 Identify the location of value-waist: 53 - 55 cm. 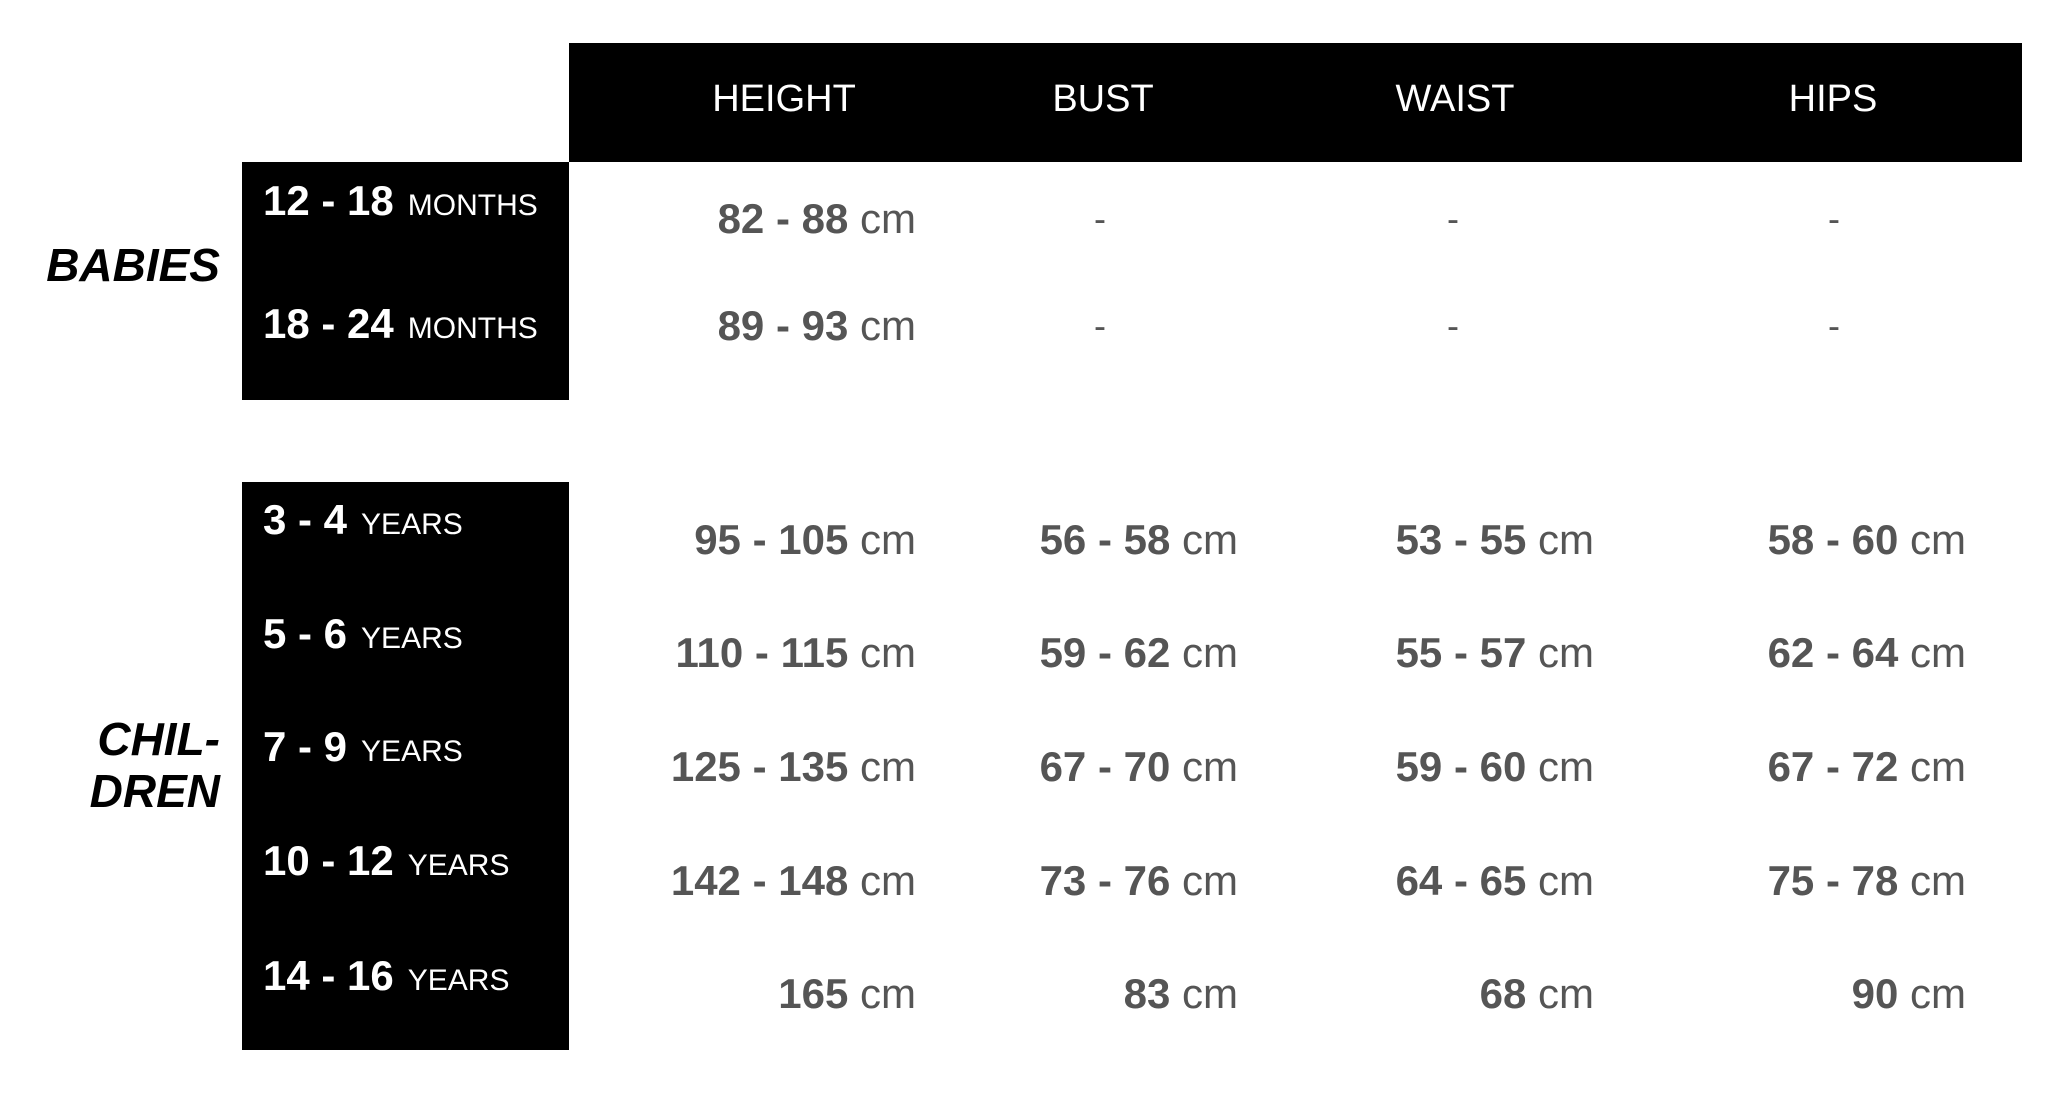
(1495, 540).